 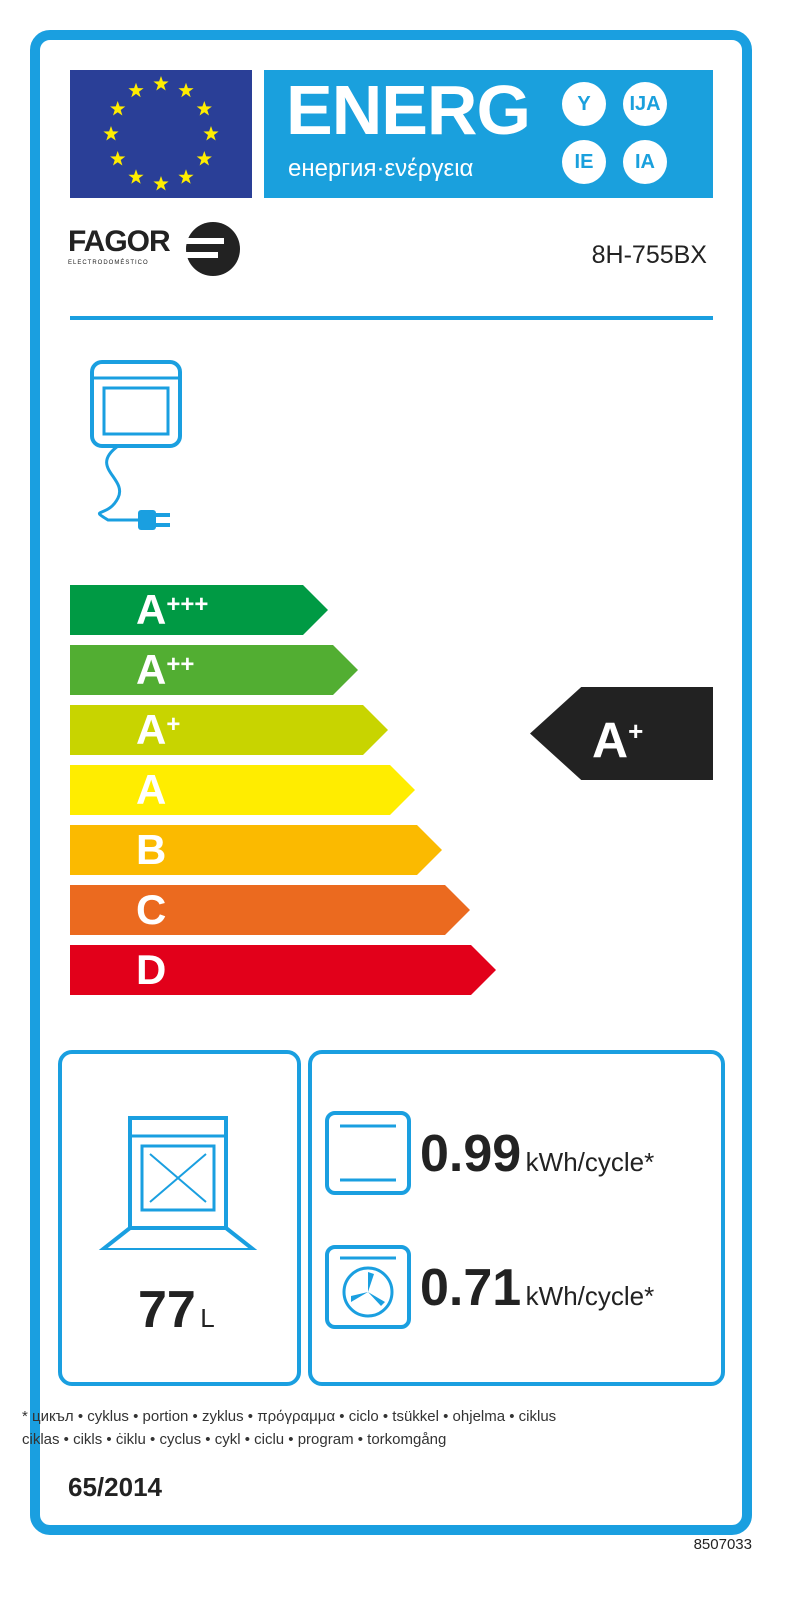 I want to click on consumption-box: 0.99 kWh/cycle* 0.71 kWh/cycle*, so click(x=516, y=1218).